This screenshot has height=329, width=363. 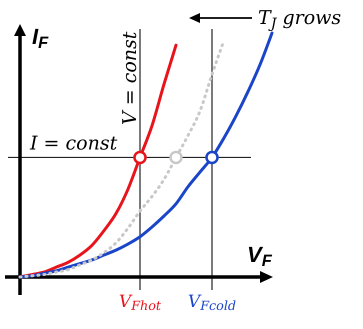 I want to click on y-axis-title: I$_{F}$, so click(x=41, y=38).